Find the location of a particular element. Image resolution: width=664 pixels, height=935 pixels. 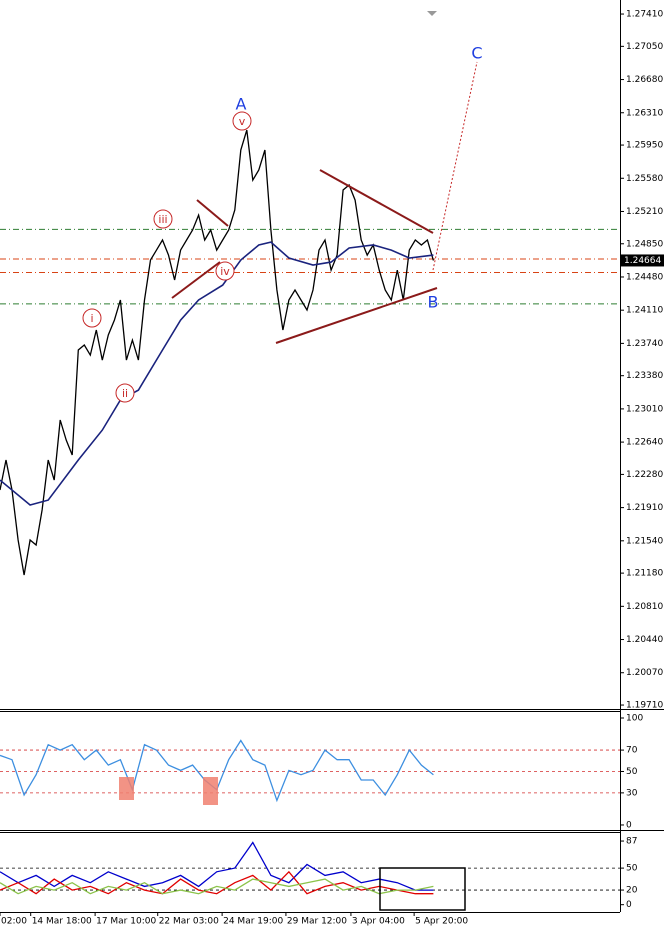

y-tick-label: 1.23740 is located at coordinates (644, 344).